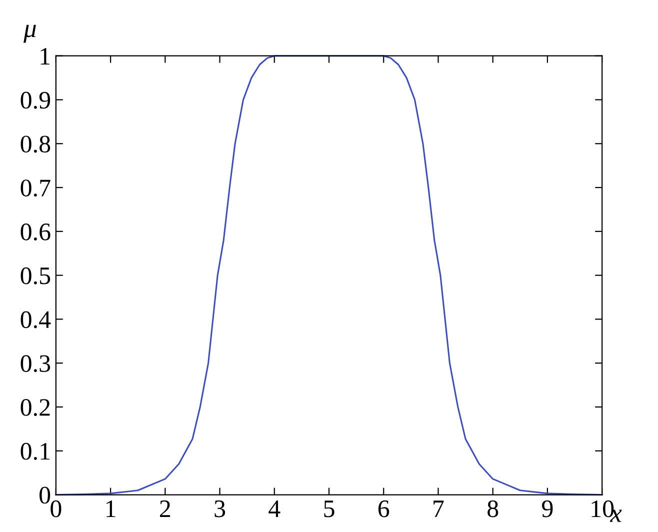 The width and height of the screenshot is (658, 532). What do you see at coordinates (384, 509) in the screenshot?
I see `x-tick-label: 6` at bounding box center [384, 509].